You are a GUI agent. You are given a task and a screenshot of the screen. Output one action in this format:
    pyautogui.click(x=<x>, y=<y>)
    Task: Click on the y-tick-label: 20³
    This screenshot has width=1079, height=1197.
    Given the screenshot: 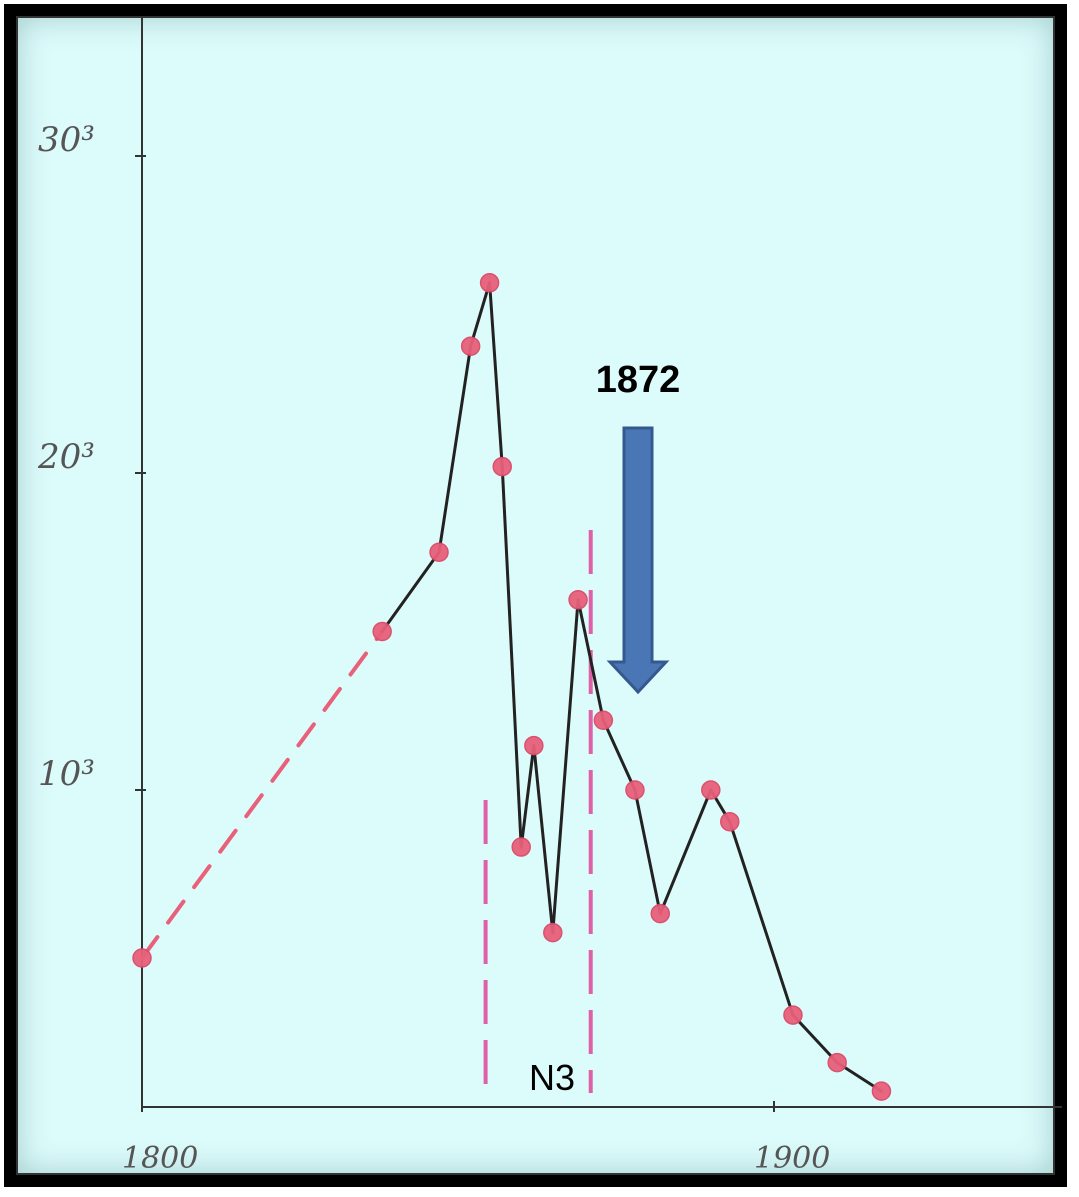 What is the action you would take?
    pyautogui.click(x=66, y=457)
    